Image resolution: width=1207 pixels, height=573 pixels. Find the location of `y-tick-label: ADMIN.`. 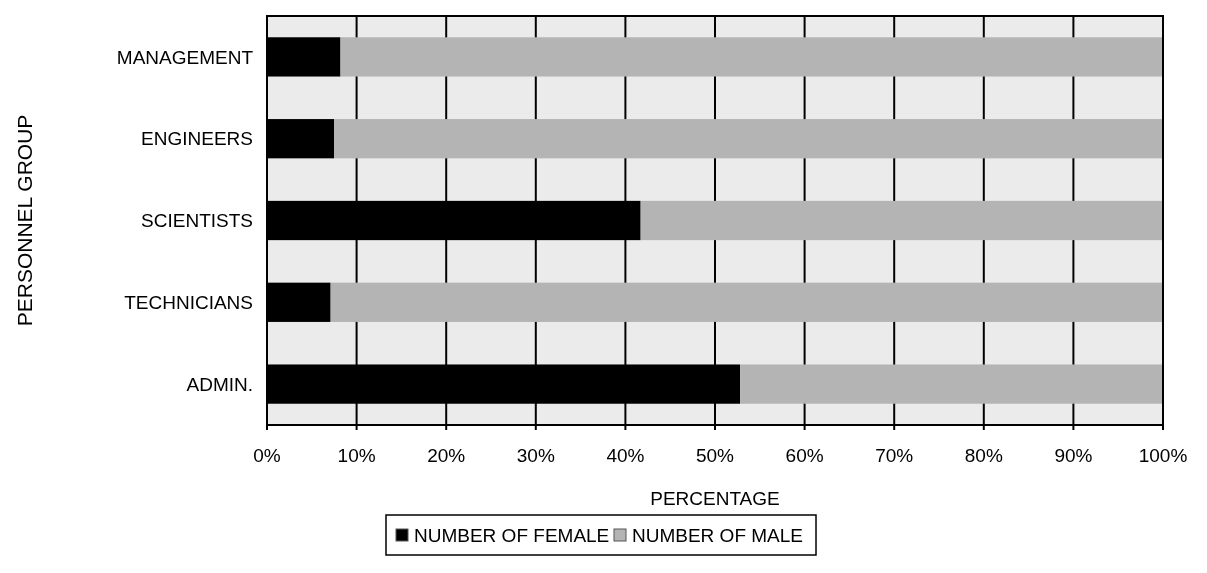

y-tick-label: ADMIN. is located at coordinates (219, 384).